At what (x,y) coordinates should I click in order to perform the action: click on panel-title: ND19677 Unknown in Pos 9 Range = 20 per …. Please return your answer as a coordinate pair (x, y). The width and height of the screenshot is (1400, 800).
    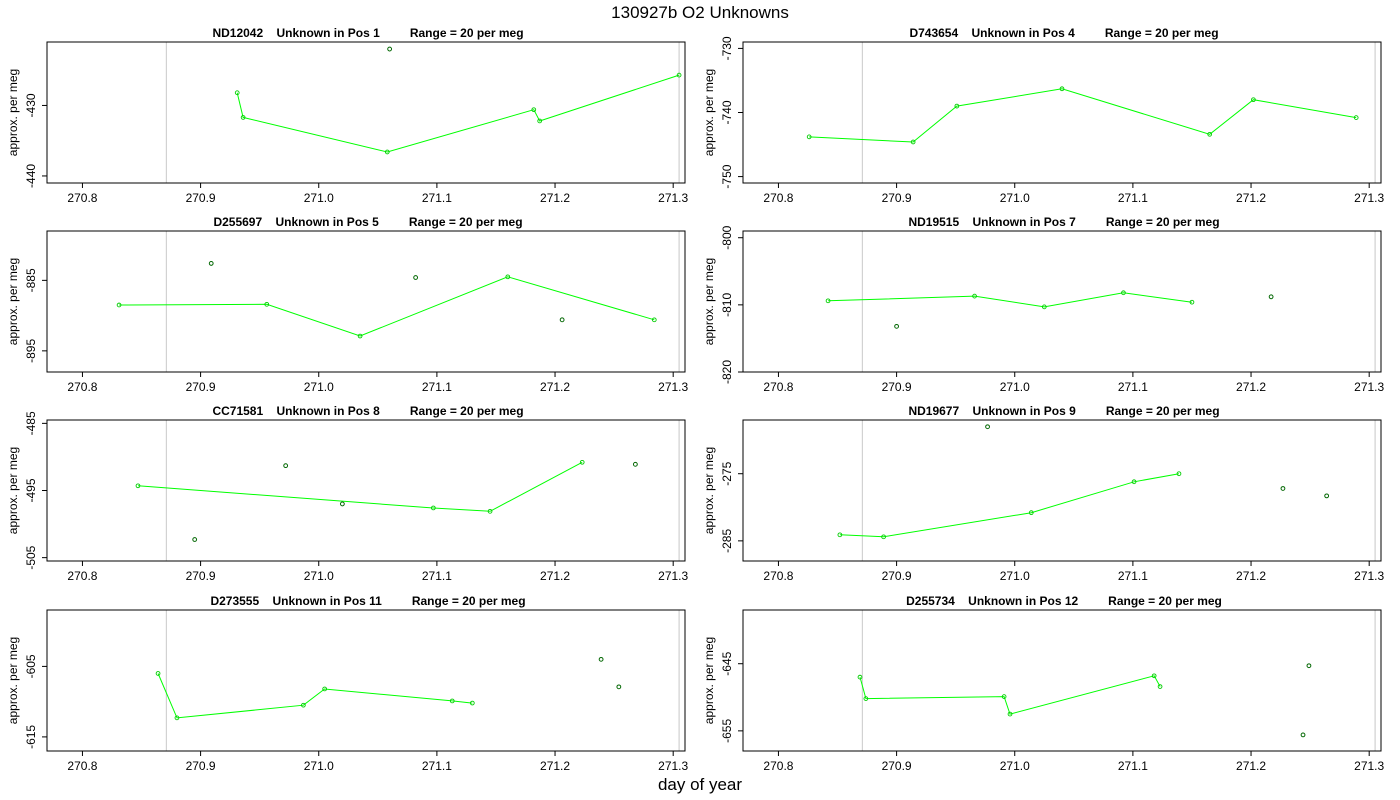
    Looking at the image, I should click on (1063, 411).